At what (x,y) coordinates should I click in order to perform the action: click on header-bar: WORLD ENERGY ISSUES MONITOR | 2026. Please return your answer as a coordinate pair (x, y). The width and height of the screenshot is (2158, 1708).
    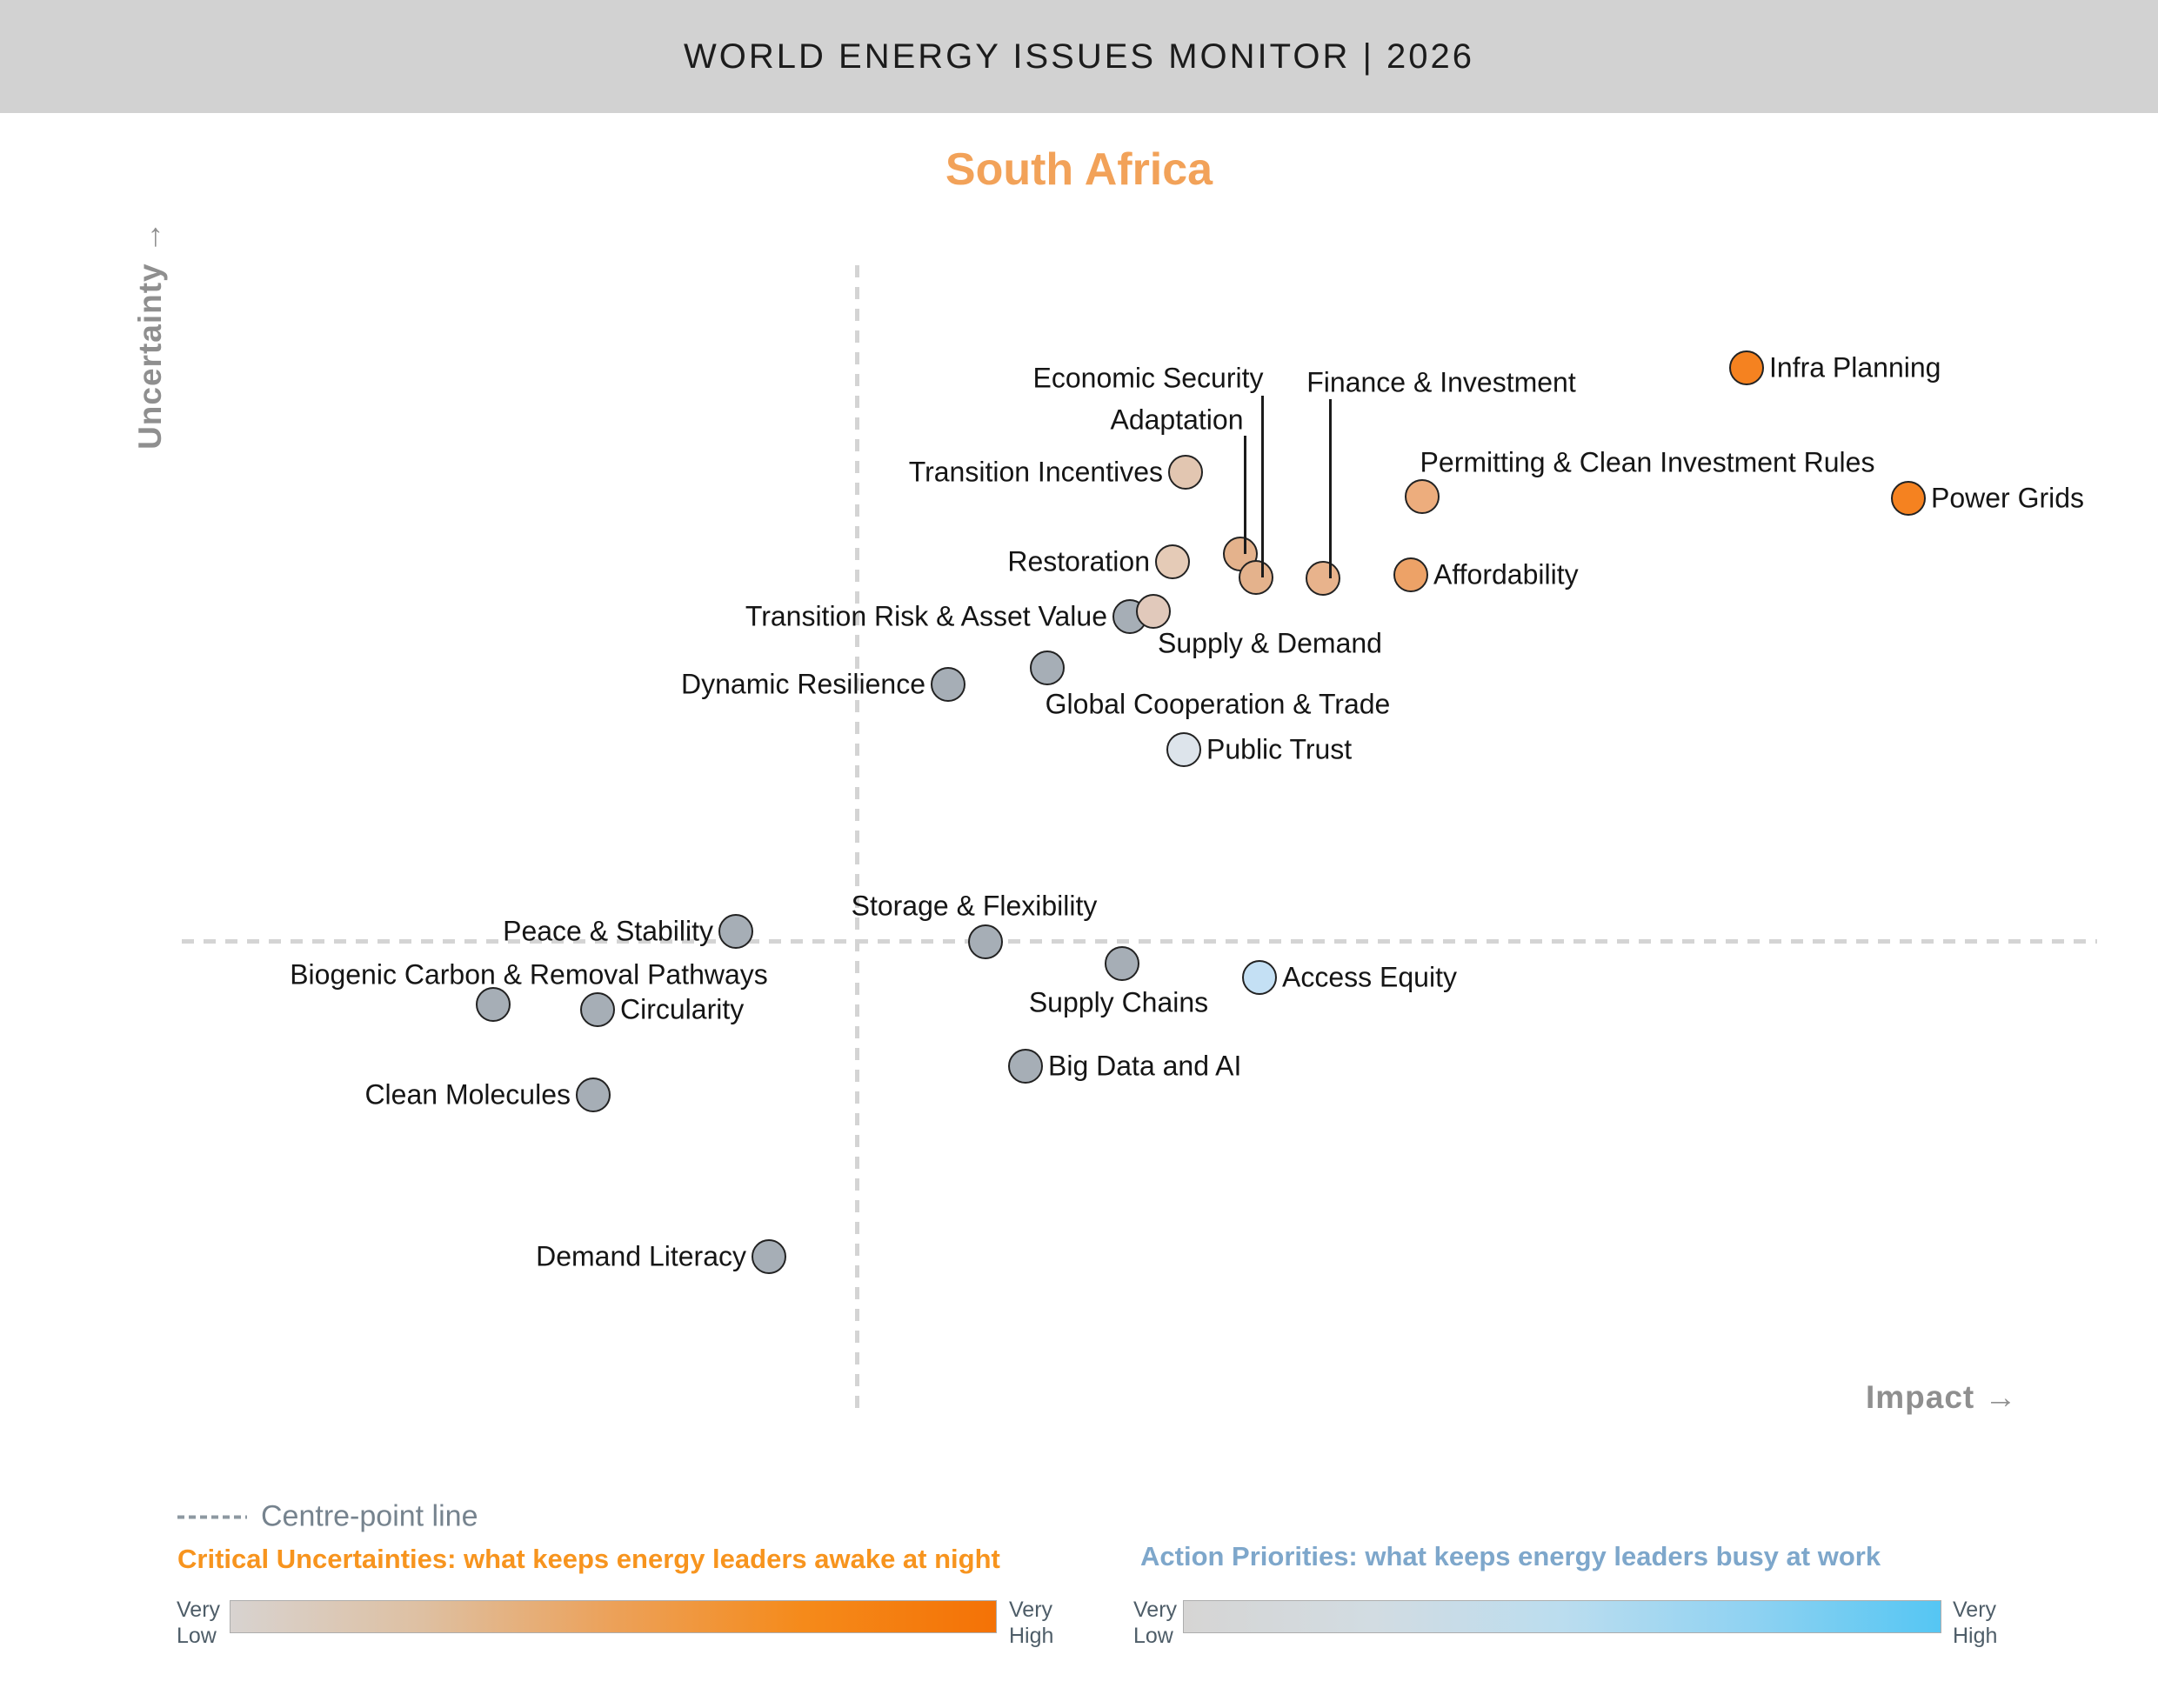
    Looking at the image, I should click on (1079, 57).